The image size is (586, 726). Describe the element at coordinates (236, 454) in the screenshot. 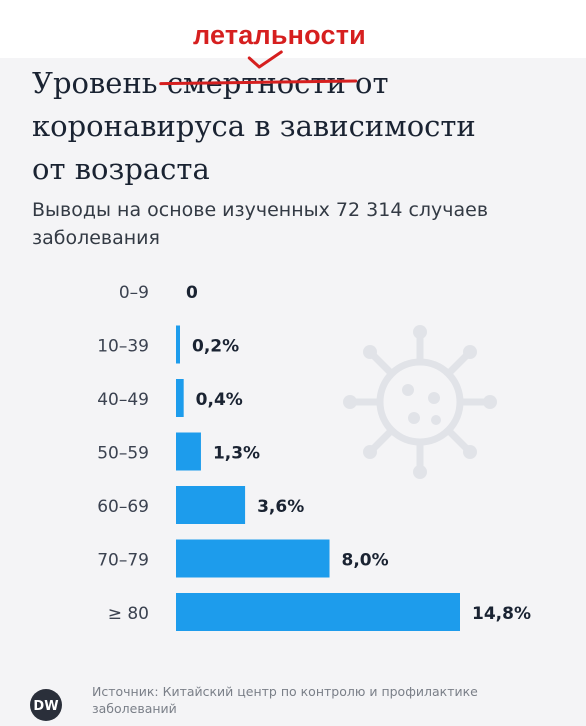

I see `value-label: 1,3%` at that location.